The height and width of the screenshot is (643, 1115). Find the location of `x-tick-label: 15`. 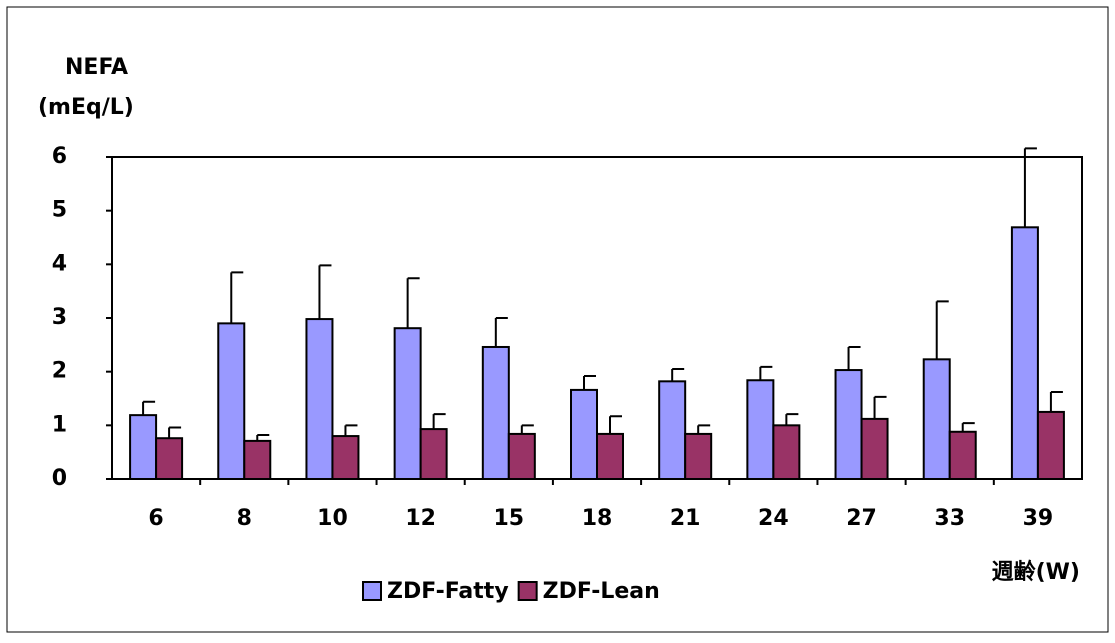

x-tick-label: 15 is located at coordinates (509, 518).